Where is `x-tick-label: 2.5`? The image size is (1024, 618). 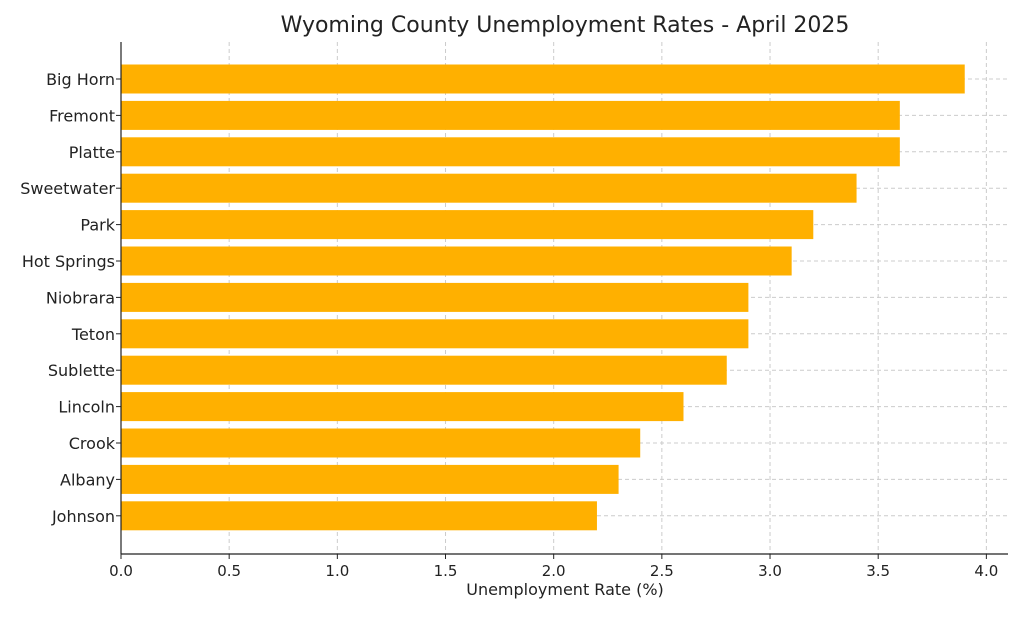 x-tick-label: 2.5 is located at coordinates (662, 571).